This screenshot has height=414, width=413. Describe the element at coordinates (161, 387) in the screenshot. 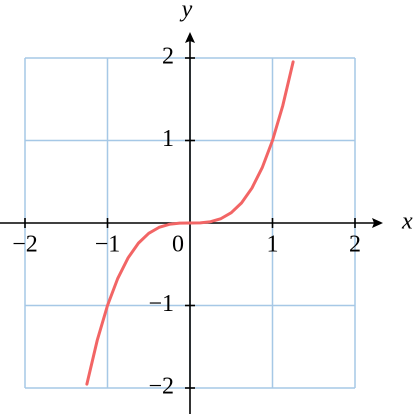

I see `y-tick-label: −2` at that location.